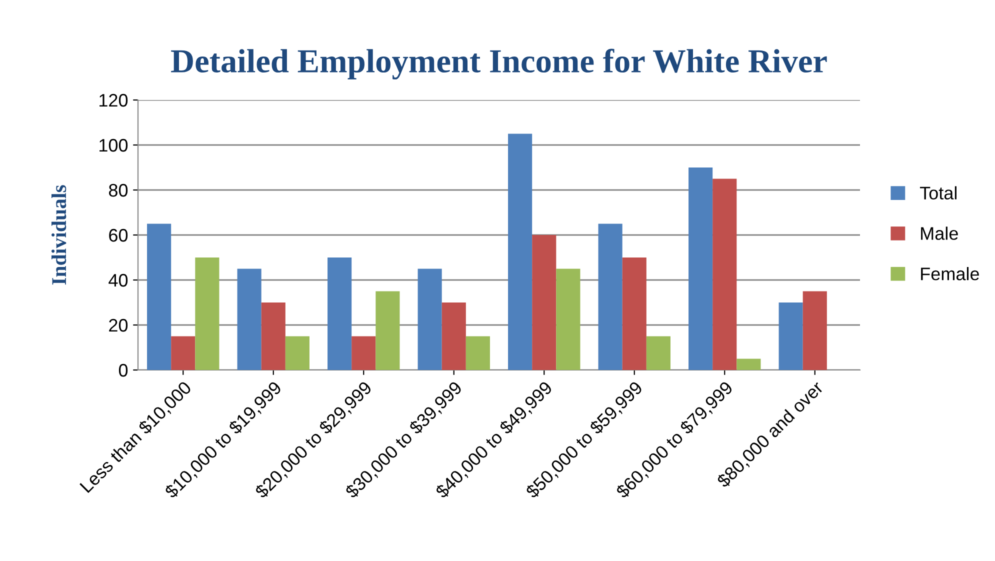 Image resolution: width=995 pixels, height=561 pixels. Describe the element at coordinates (118, 280) in the screenshot. I see `y-tick-label: 40` at that location.